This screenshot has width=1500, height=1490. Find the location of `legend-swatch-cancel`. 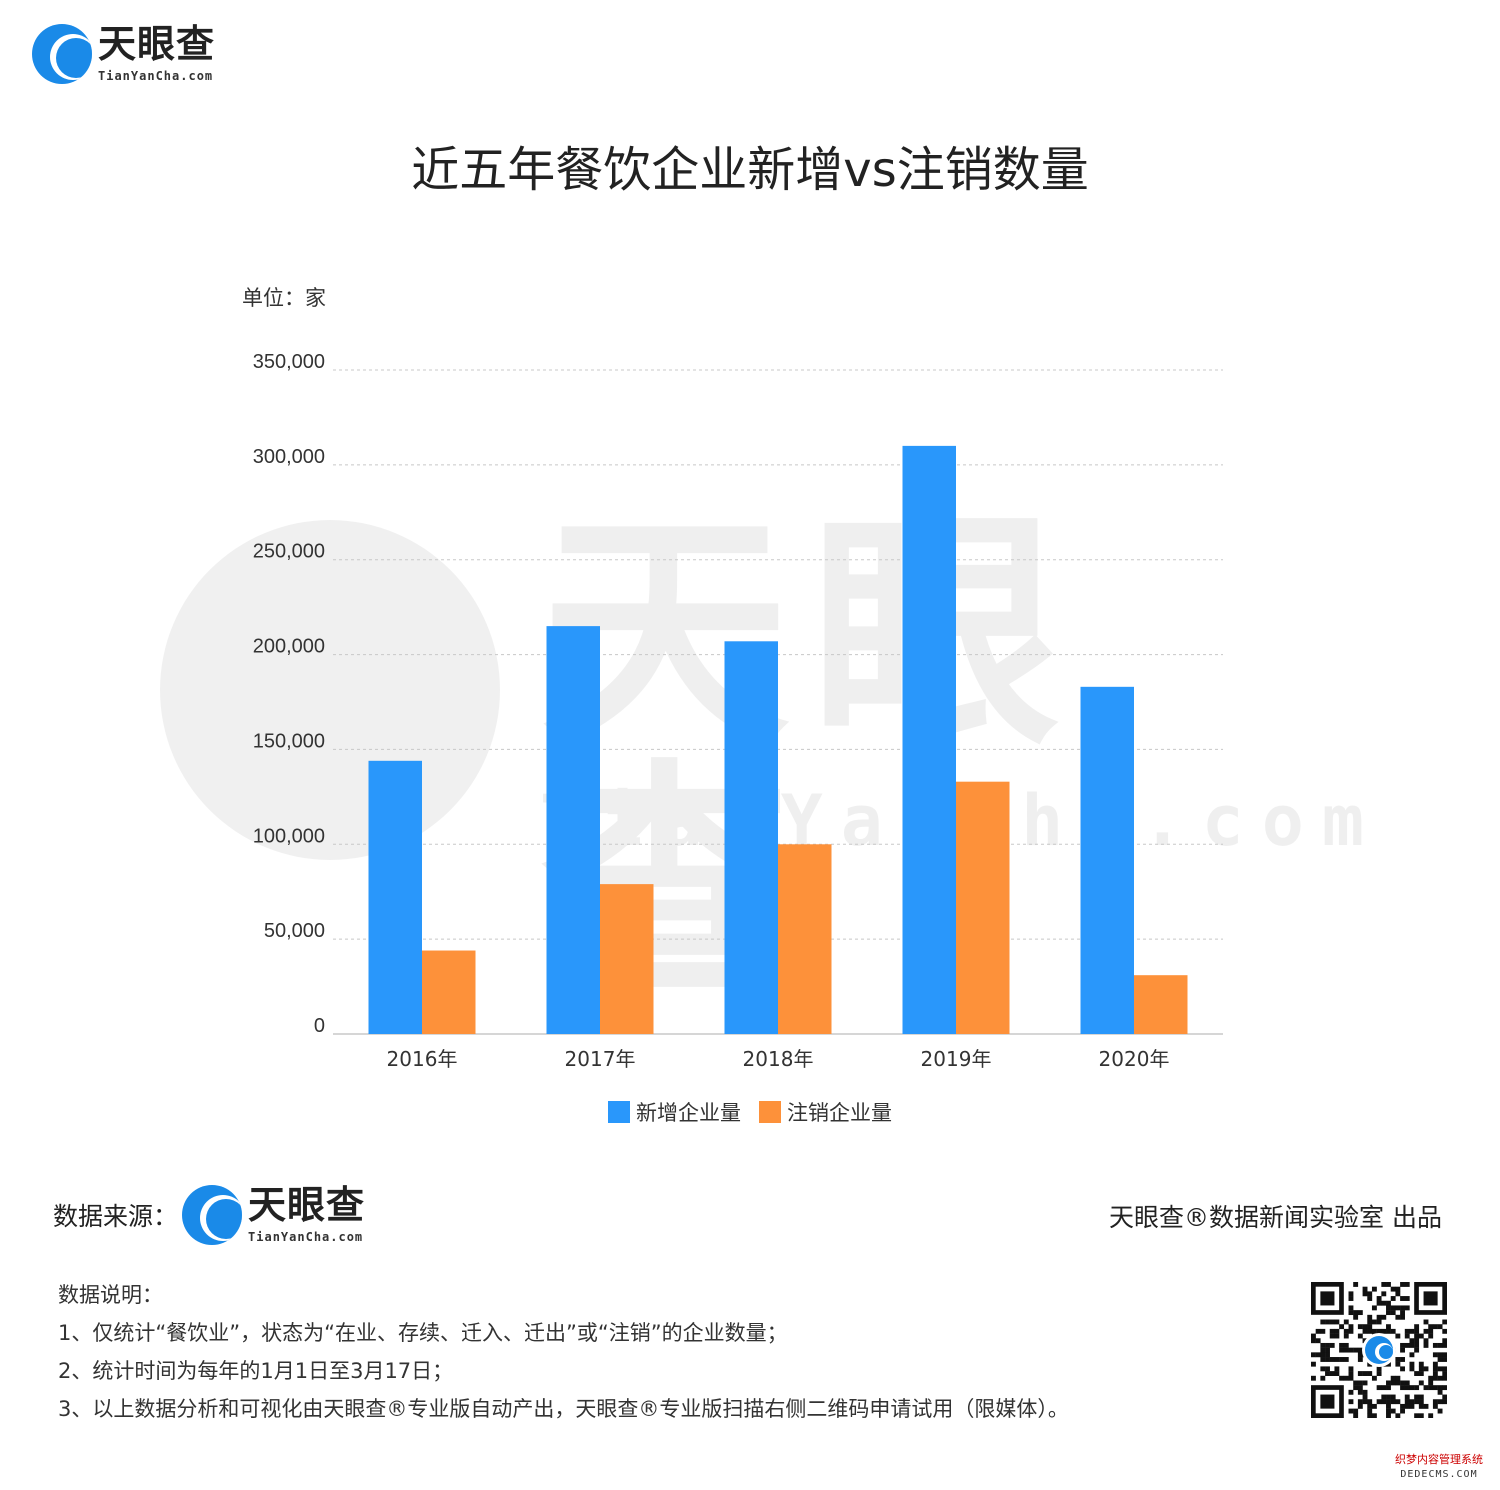

legend-swatch-cancel is located at coordinates (770, 1112).